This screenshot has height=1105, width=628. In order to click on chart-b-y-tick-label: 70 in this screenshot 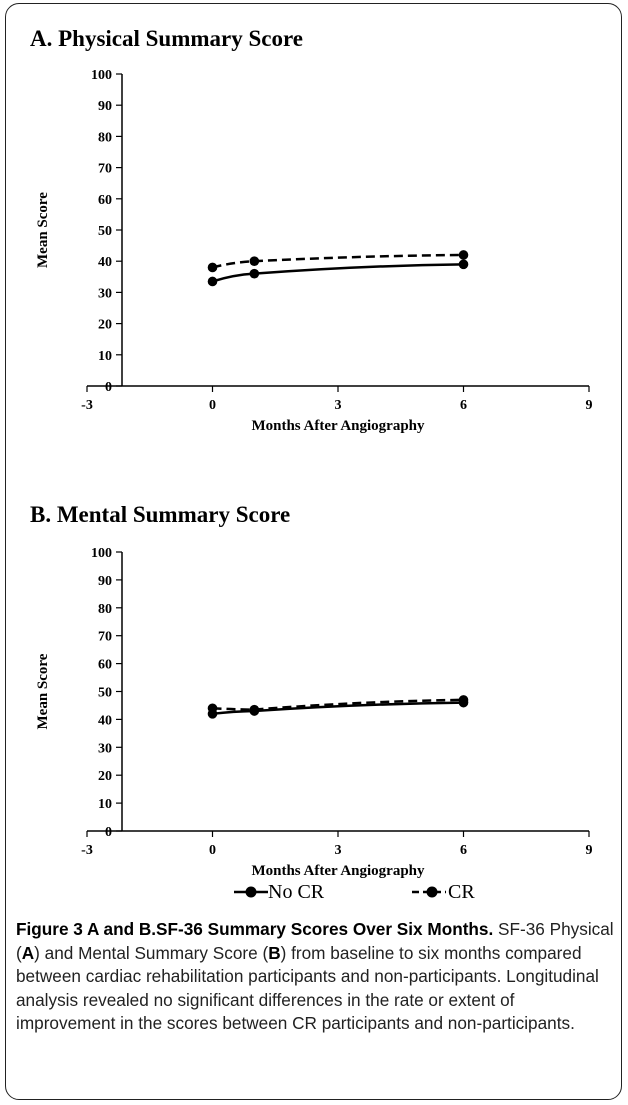, I will do `click(105, 637)`.